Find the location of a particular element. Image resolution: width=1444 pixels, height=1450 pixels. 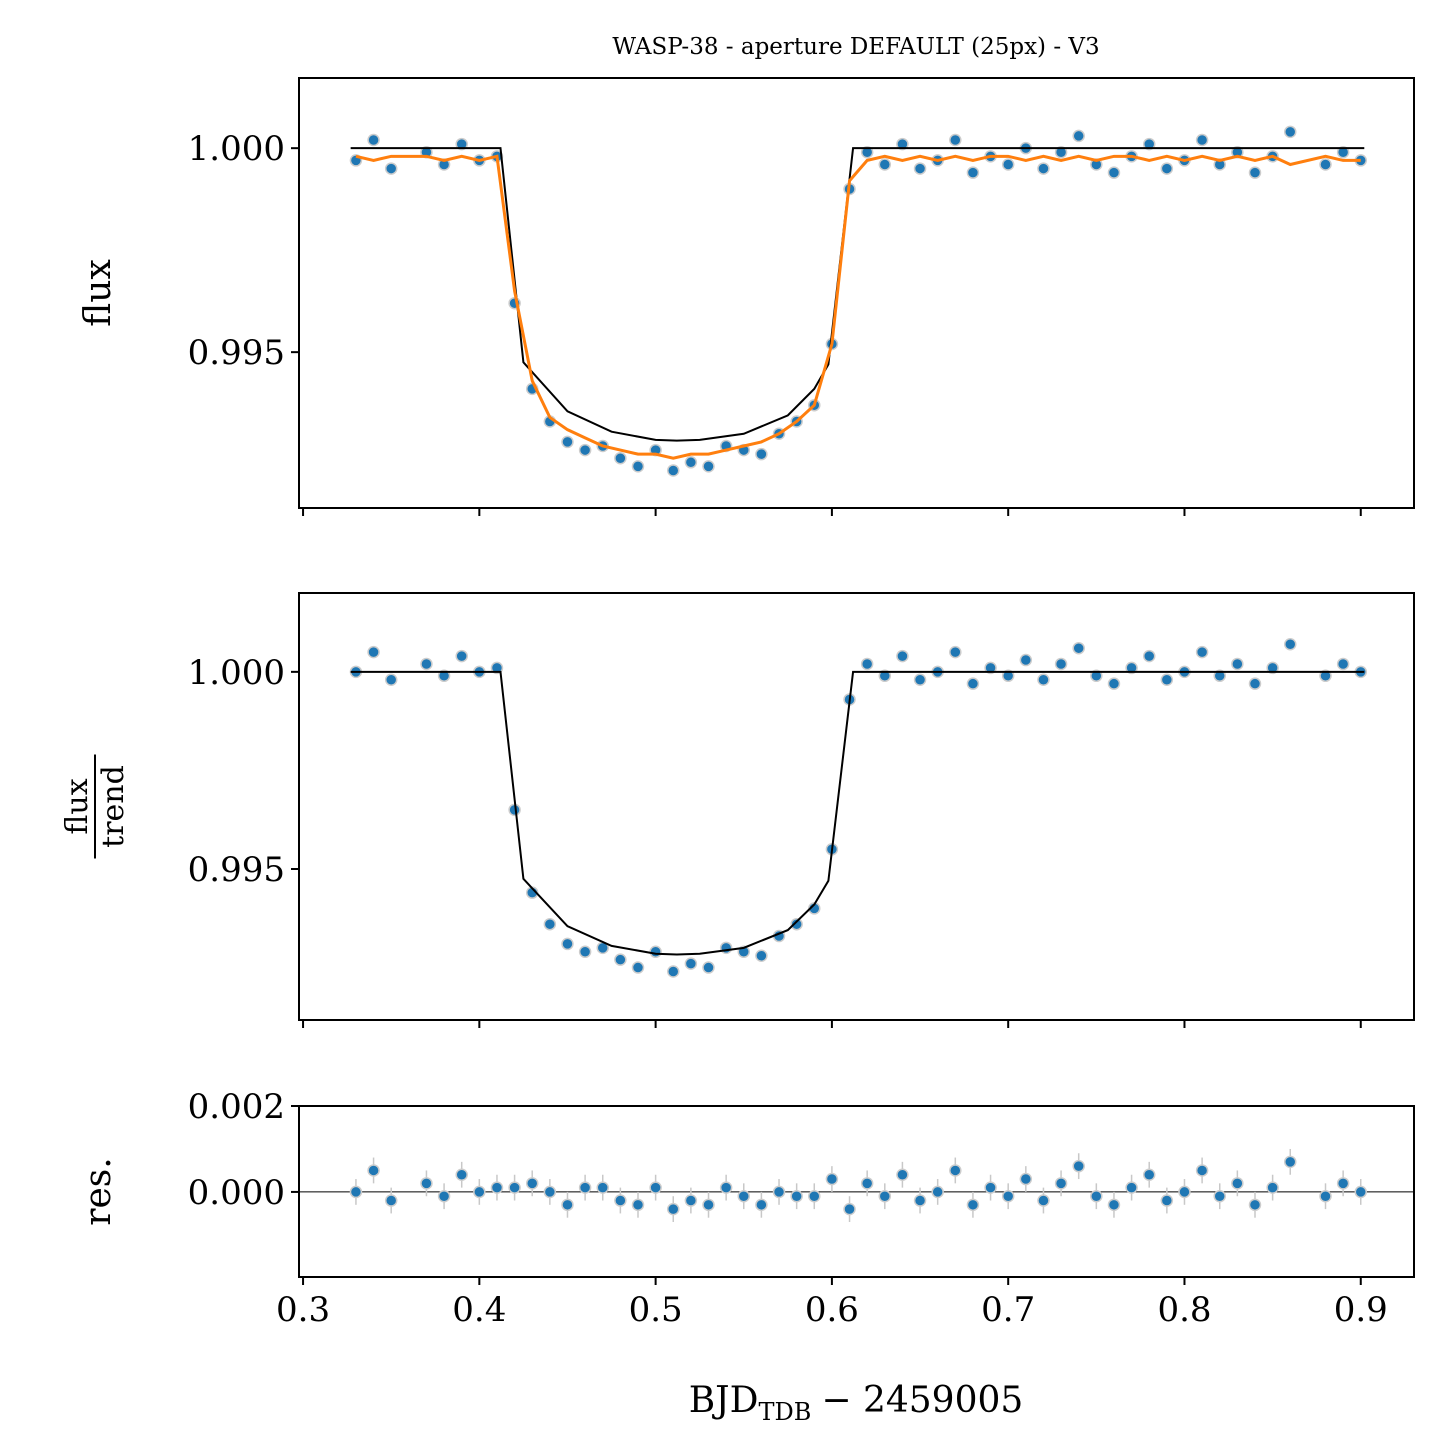

x-label-sub: TDB is located at coordinates (784, 1412).